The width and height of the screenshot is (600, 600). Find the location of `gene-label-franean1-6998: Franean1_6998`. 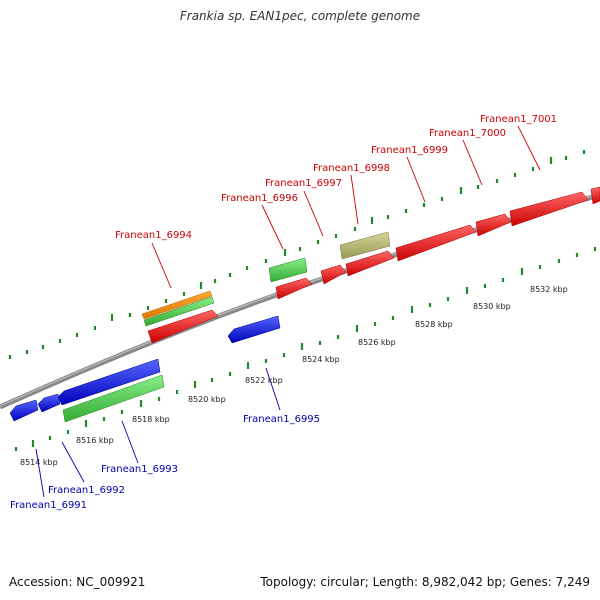

gene-label-franean1-6998: Franean1_6998 is located at coordinates (351, 168).